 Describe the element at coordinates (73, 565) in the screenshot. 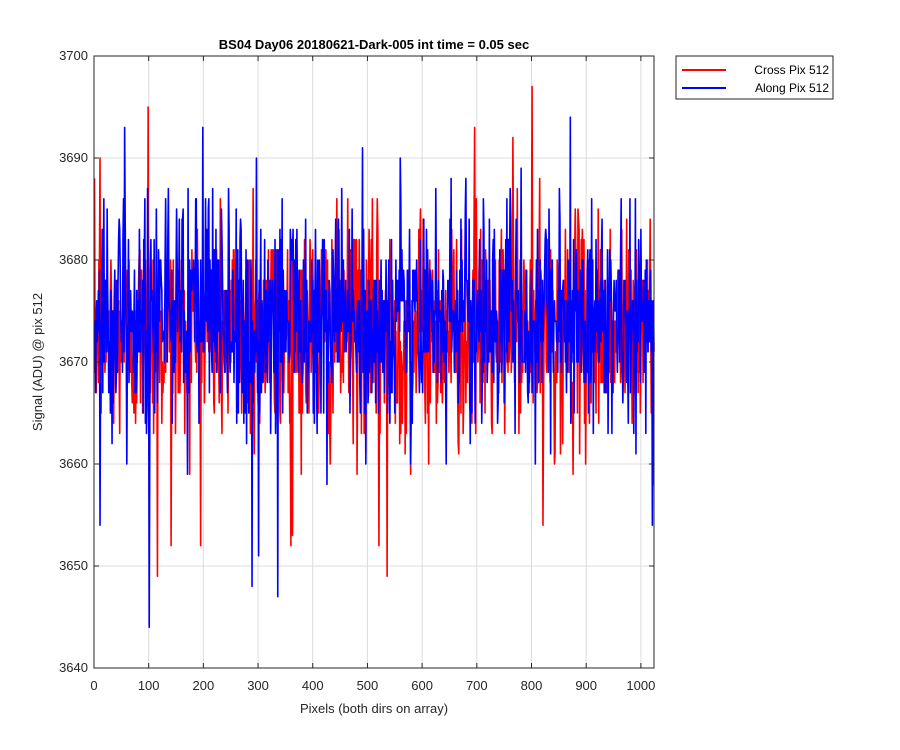

I see `y-tick-label: 3650` at that location.